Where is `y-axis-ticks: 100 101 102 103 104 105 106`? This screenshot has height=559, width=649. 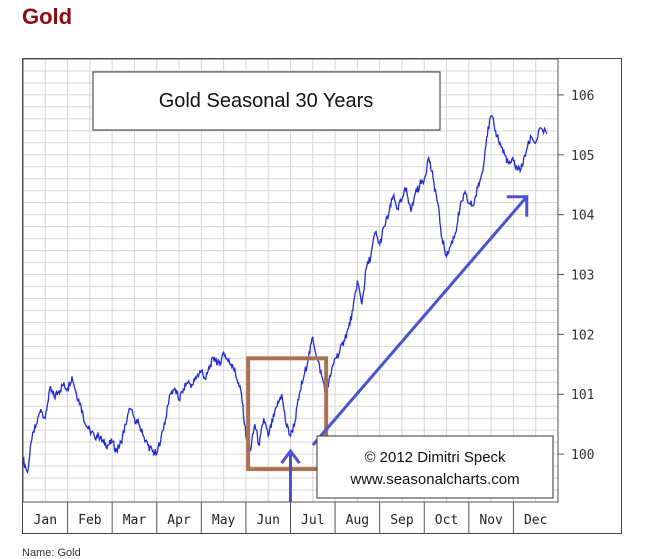 y-axis-ticks: 100 101 102 103 104 105 106 is located at coordinates (576, 276).